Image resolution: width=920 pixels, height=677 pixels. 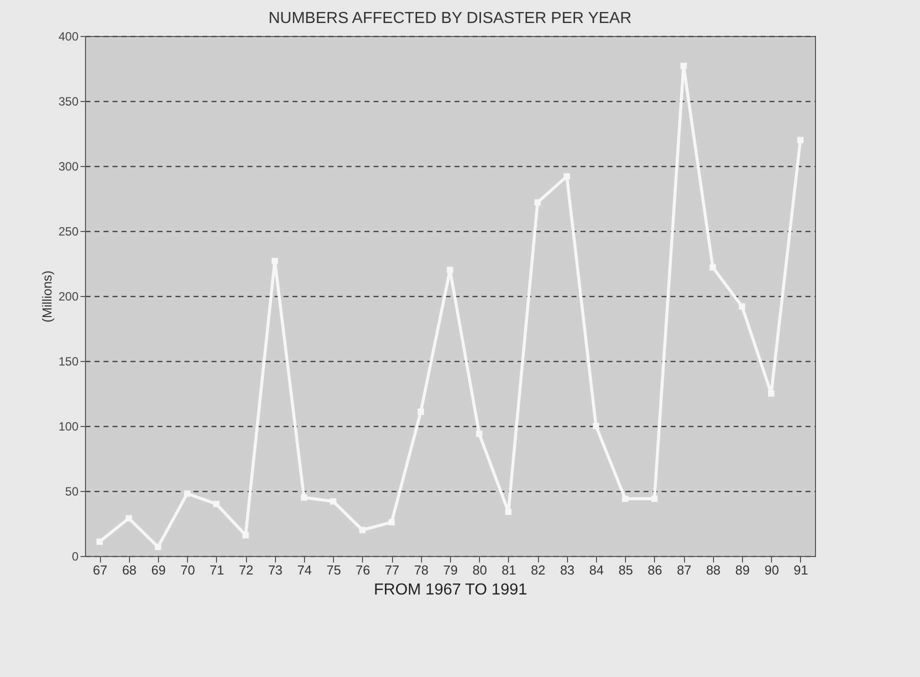 What do you see at coordinates (68, 231) in the screenshot?
I see `y-tick-label: 250` at bounding box center [68, 231].